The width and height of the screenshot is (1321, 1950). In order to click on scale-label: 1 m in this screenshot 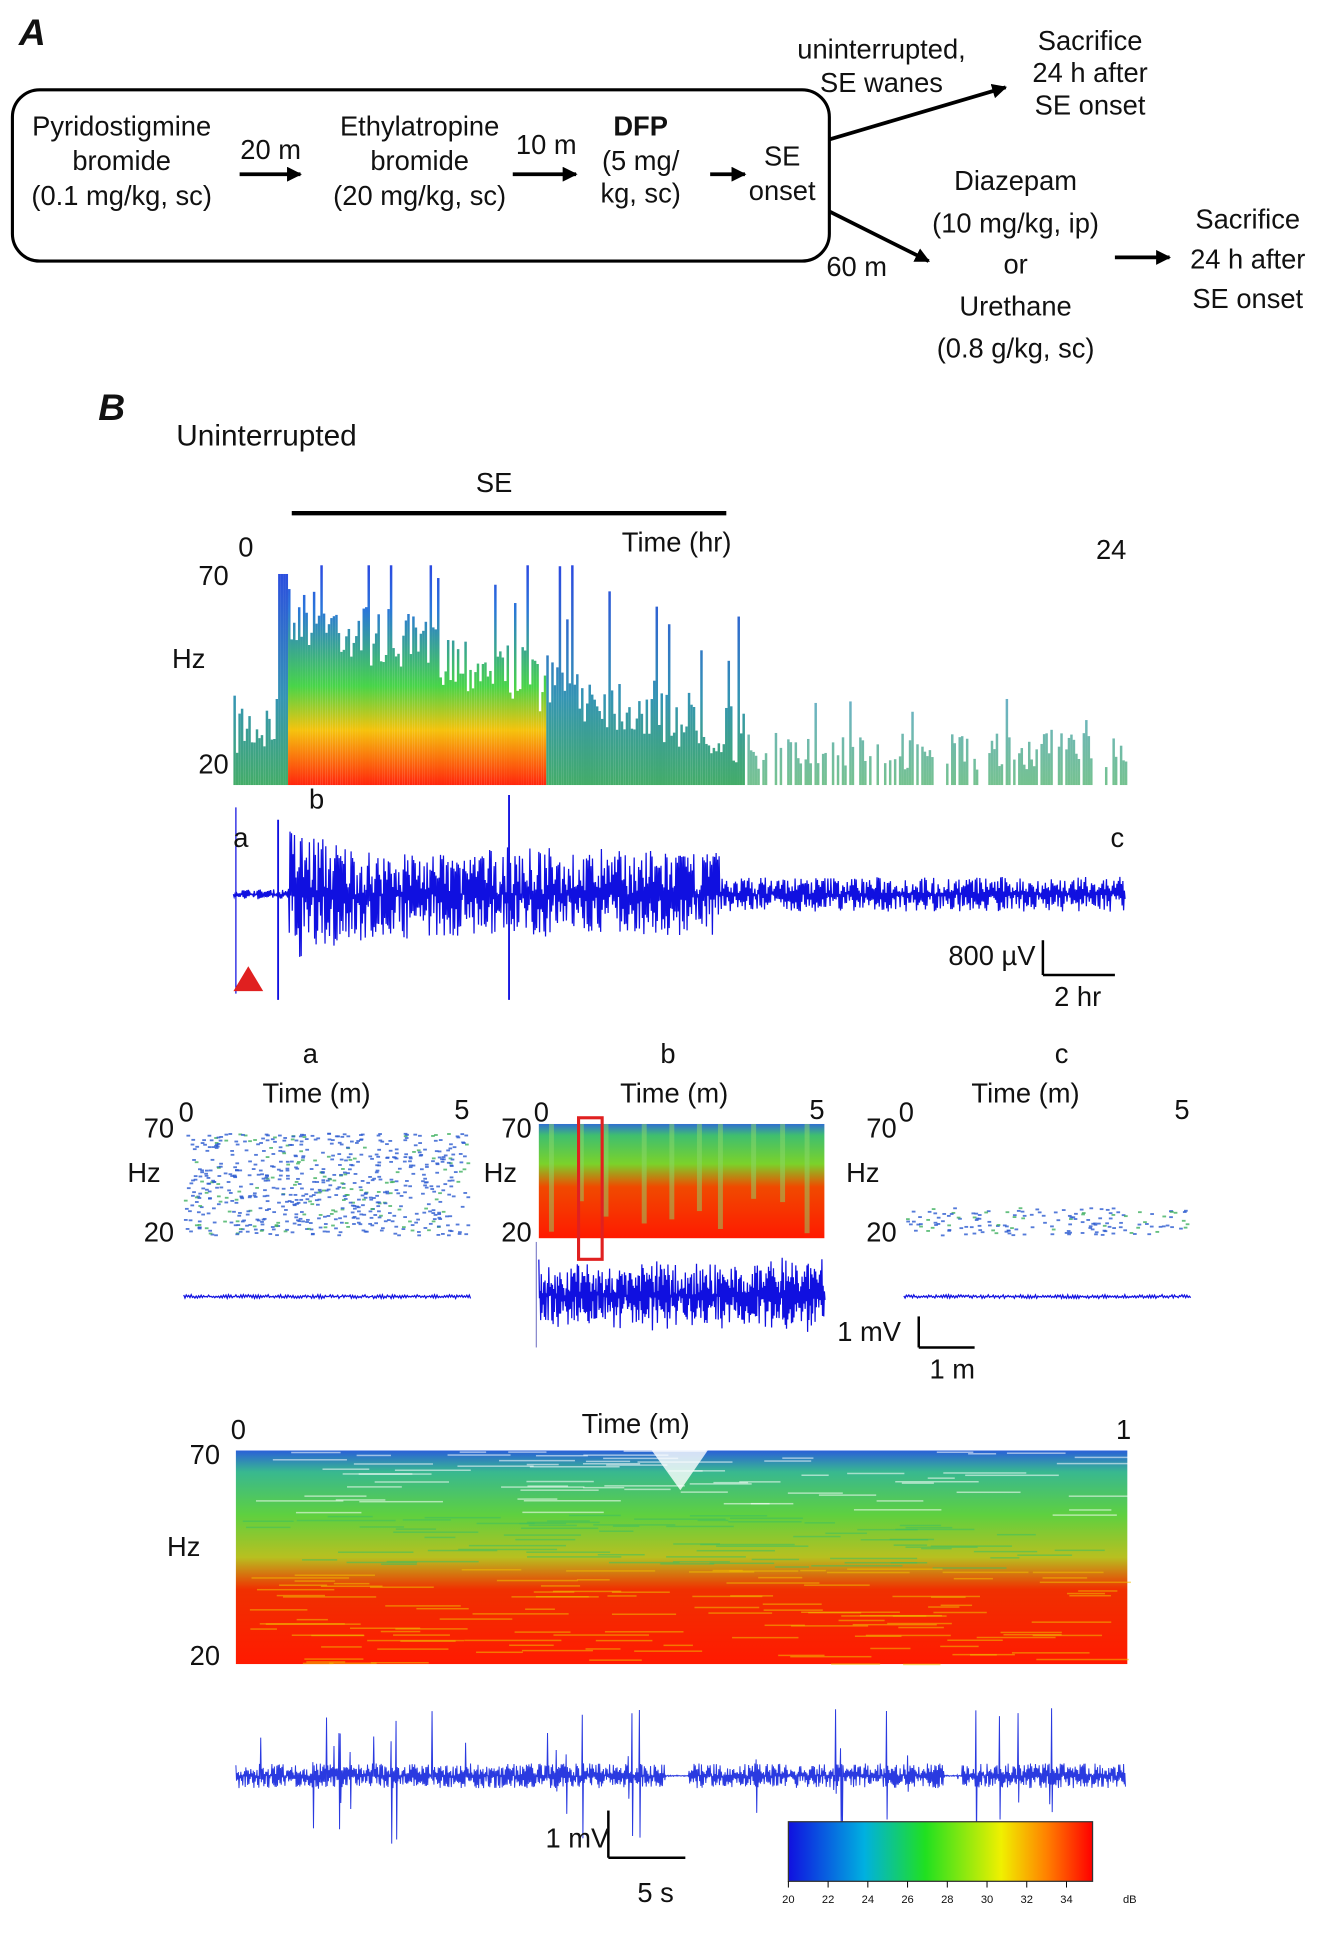, I will do `click(953, 1368)`.